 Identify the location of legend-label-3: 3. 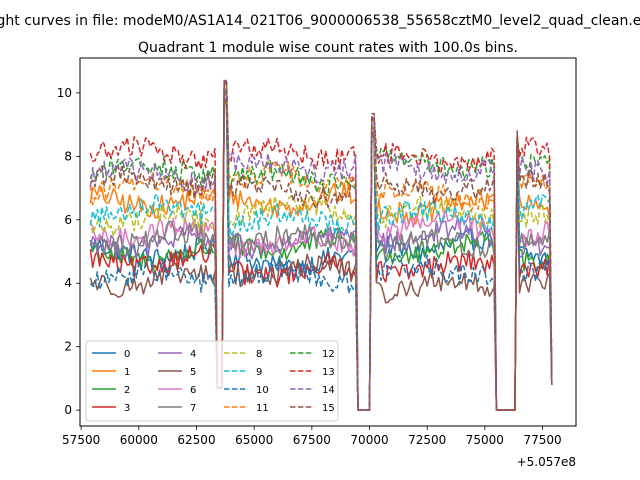
(127, 408).